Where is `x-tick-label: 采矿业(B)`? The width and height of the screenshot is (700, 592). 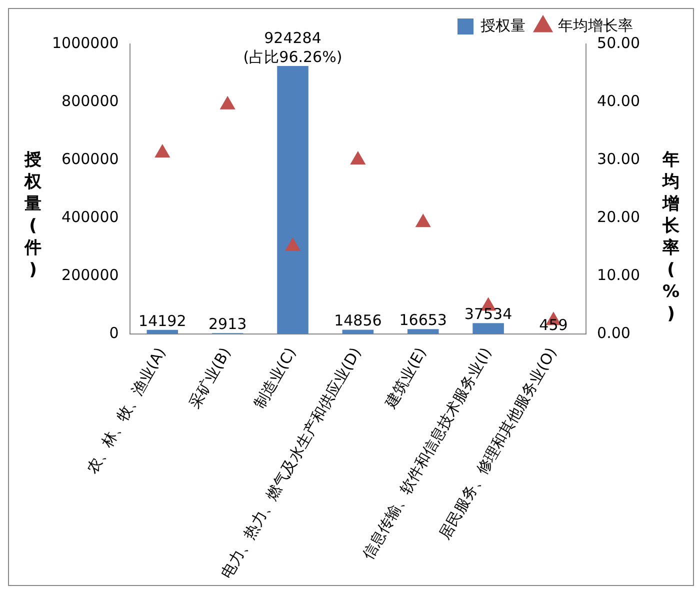 x-tick-label: 采矿业(B) is located at coordinates (209, 378).